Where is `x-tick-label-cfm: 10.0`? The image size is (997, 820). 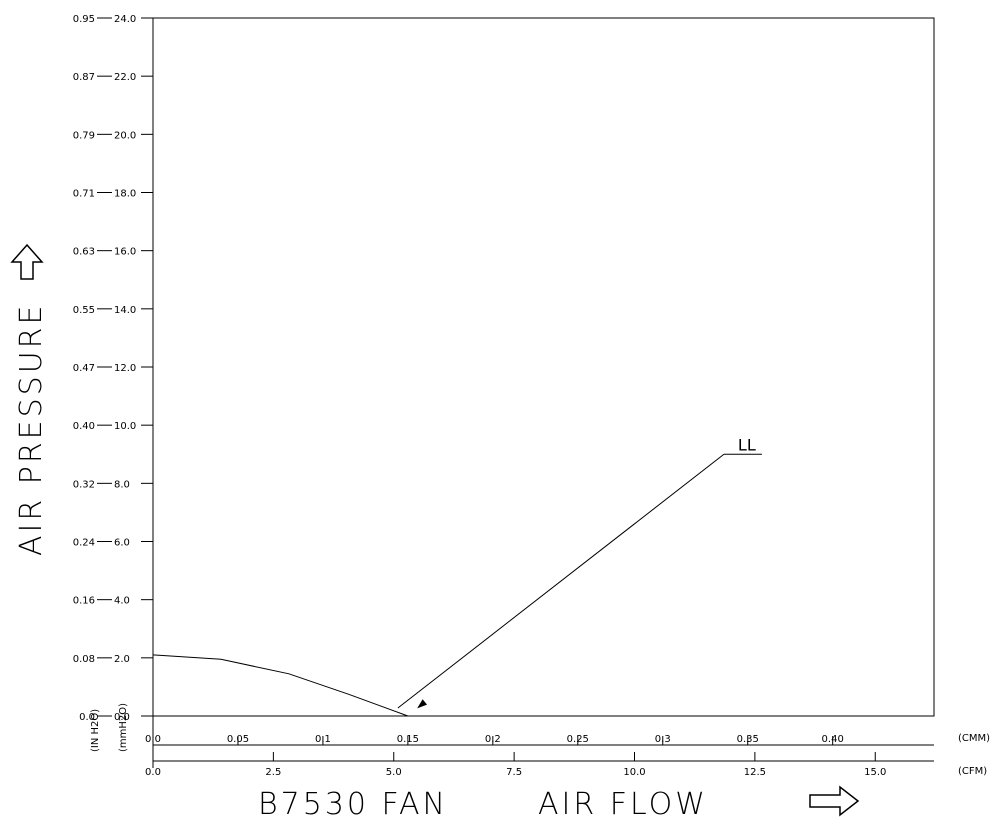
x-tick-label-cfm: 10.0 is located at coordinates (634, 772).